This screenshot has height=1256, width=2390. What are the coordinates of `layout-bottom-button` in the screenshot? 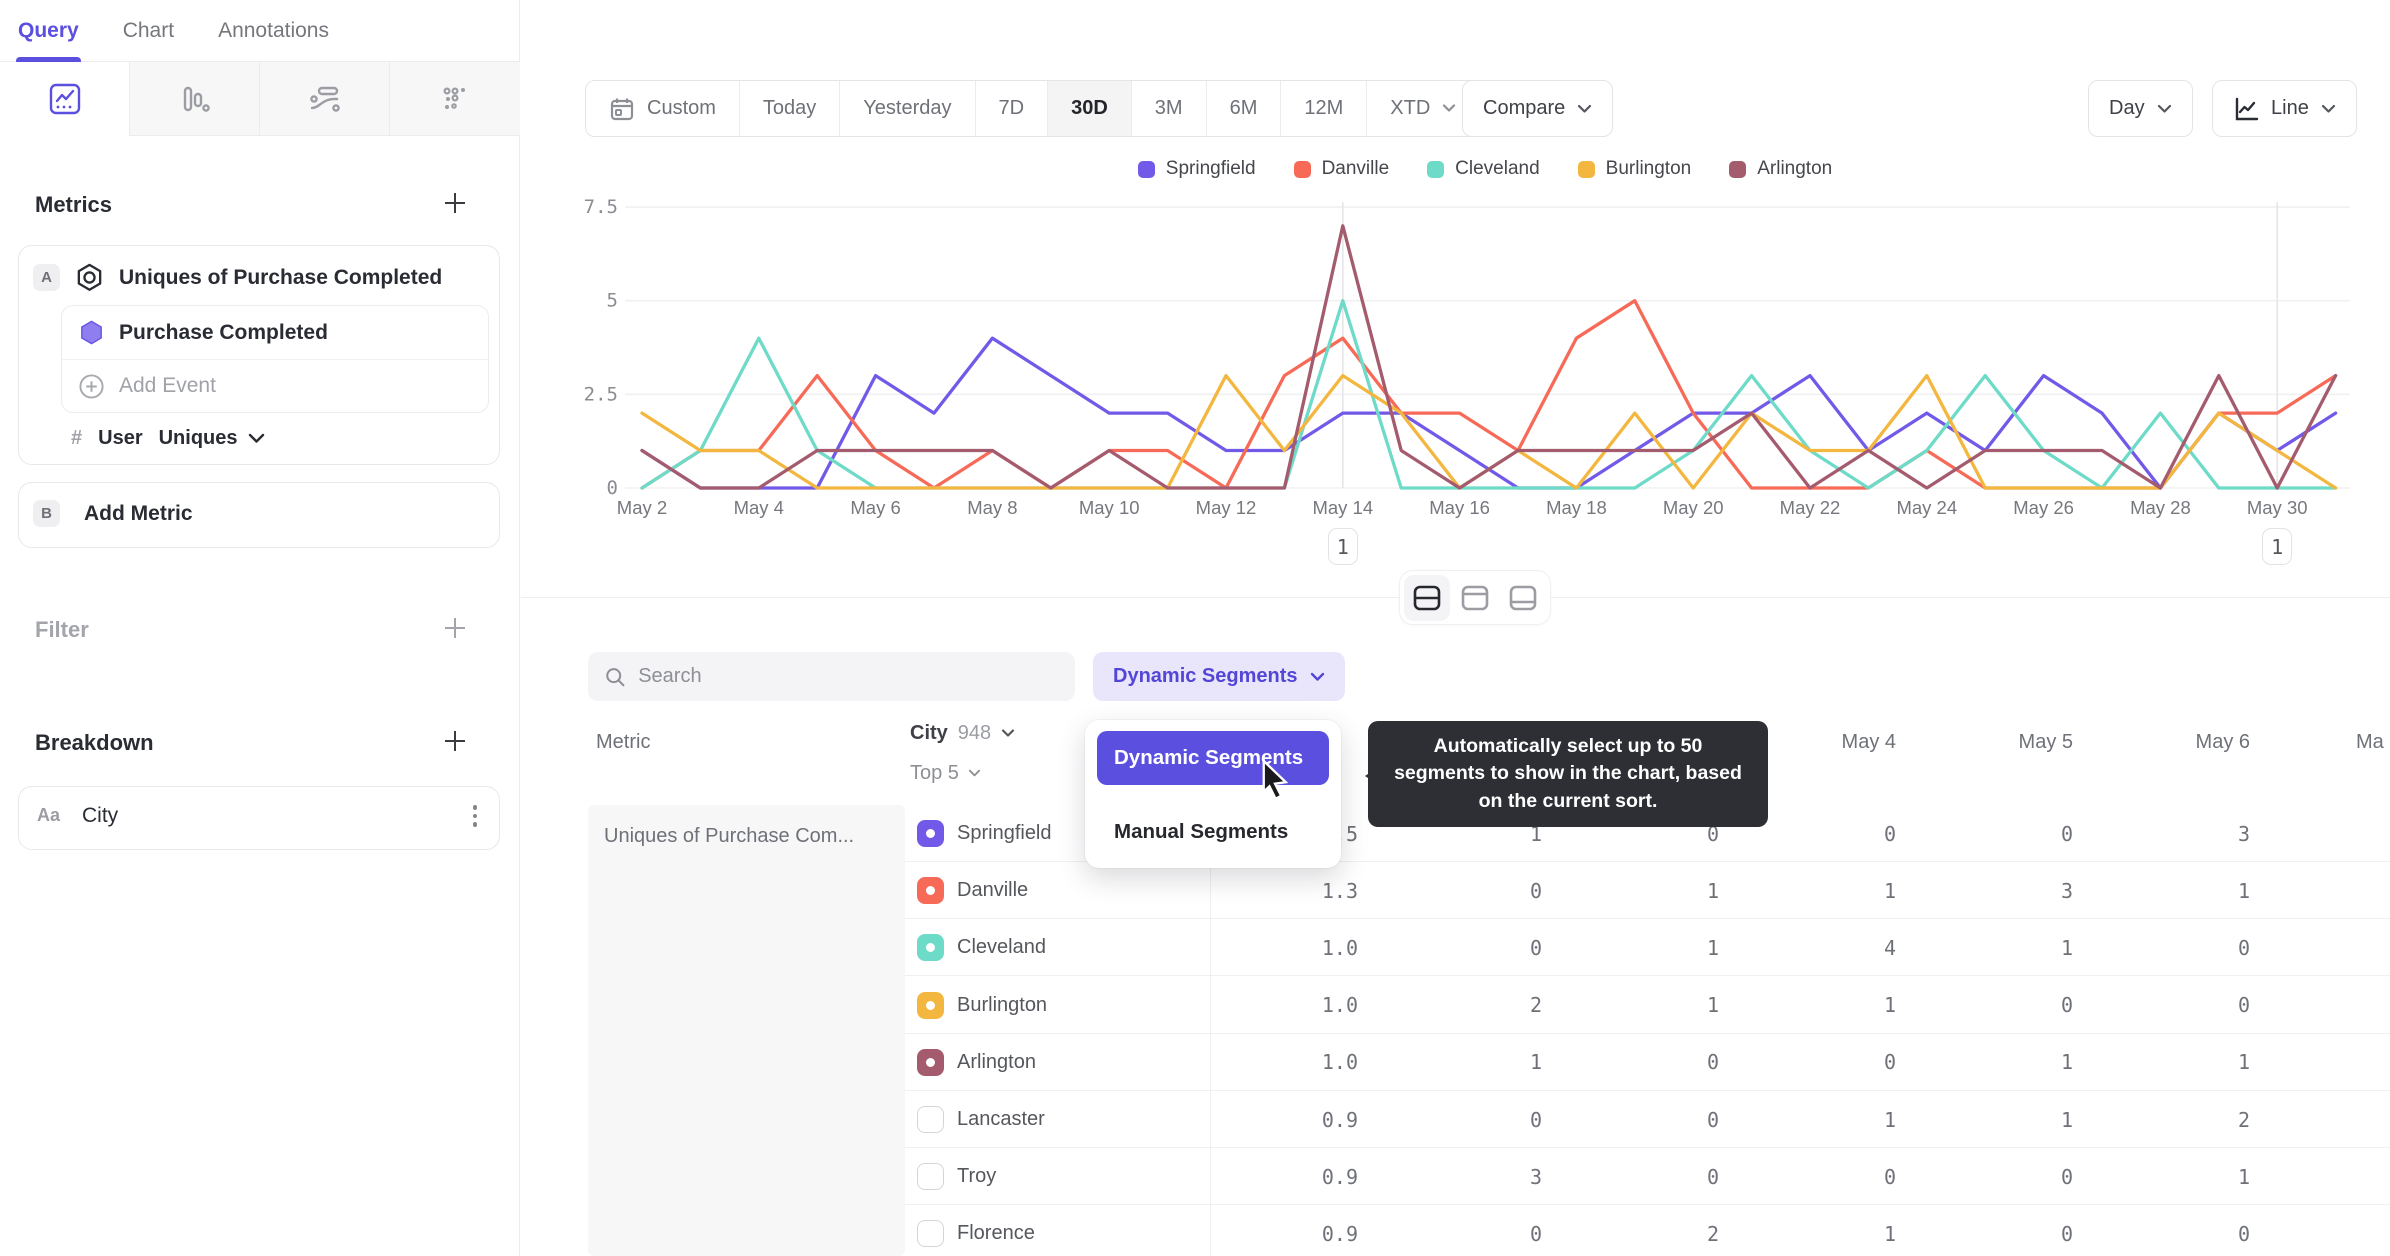 It's located at (1523, 598).